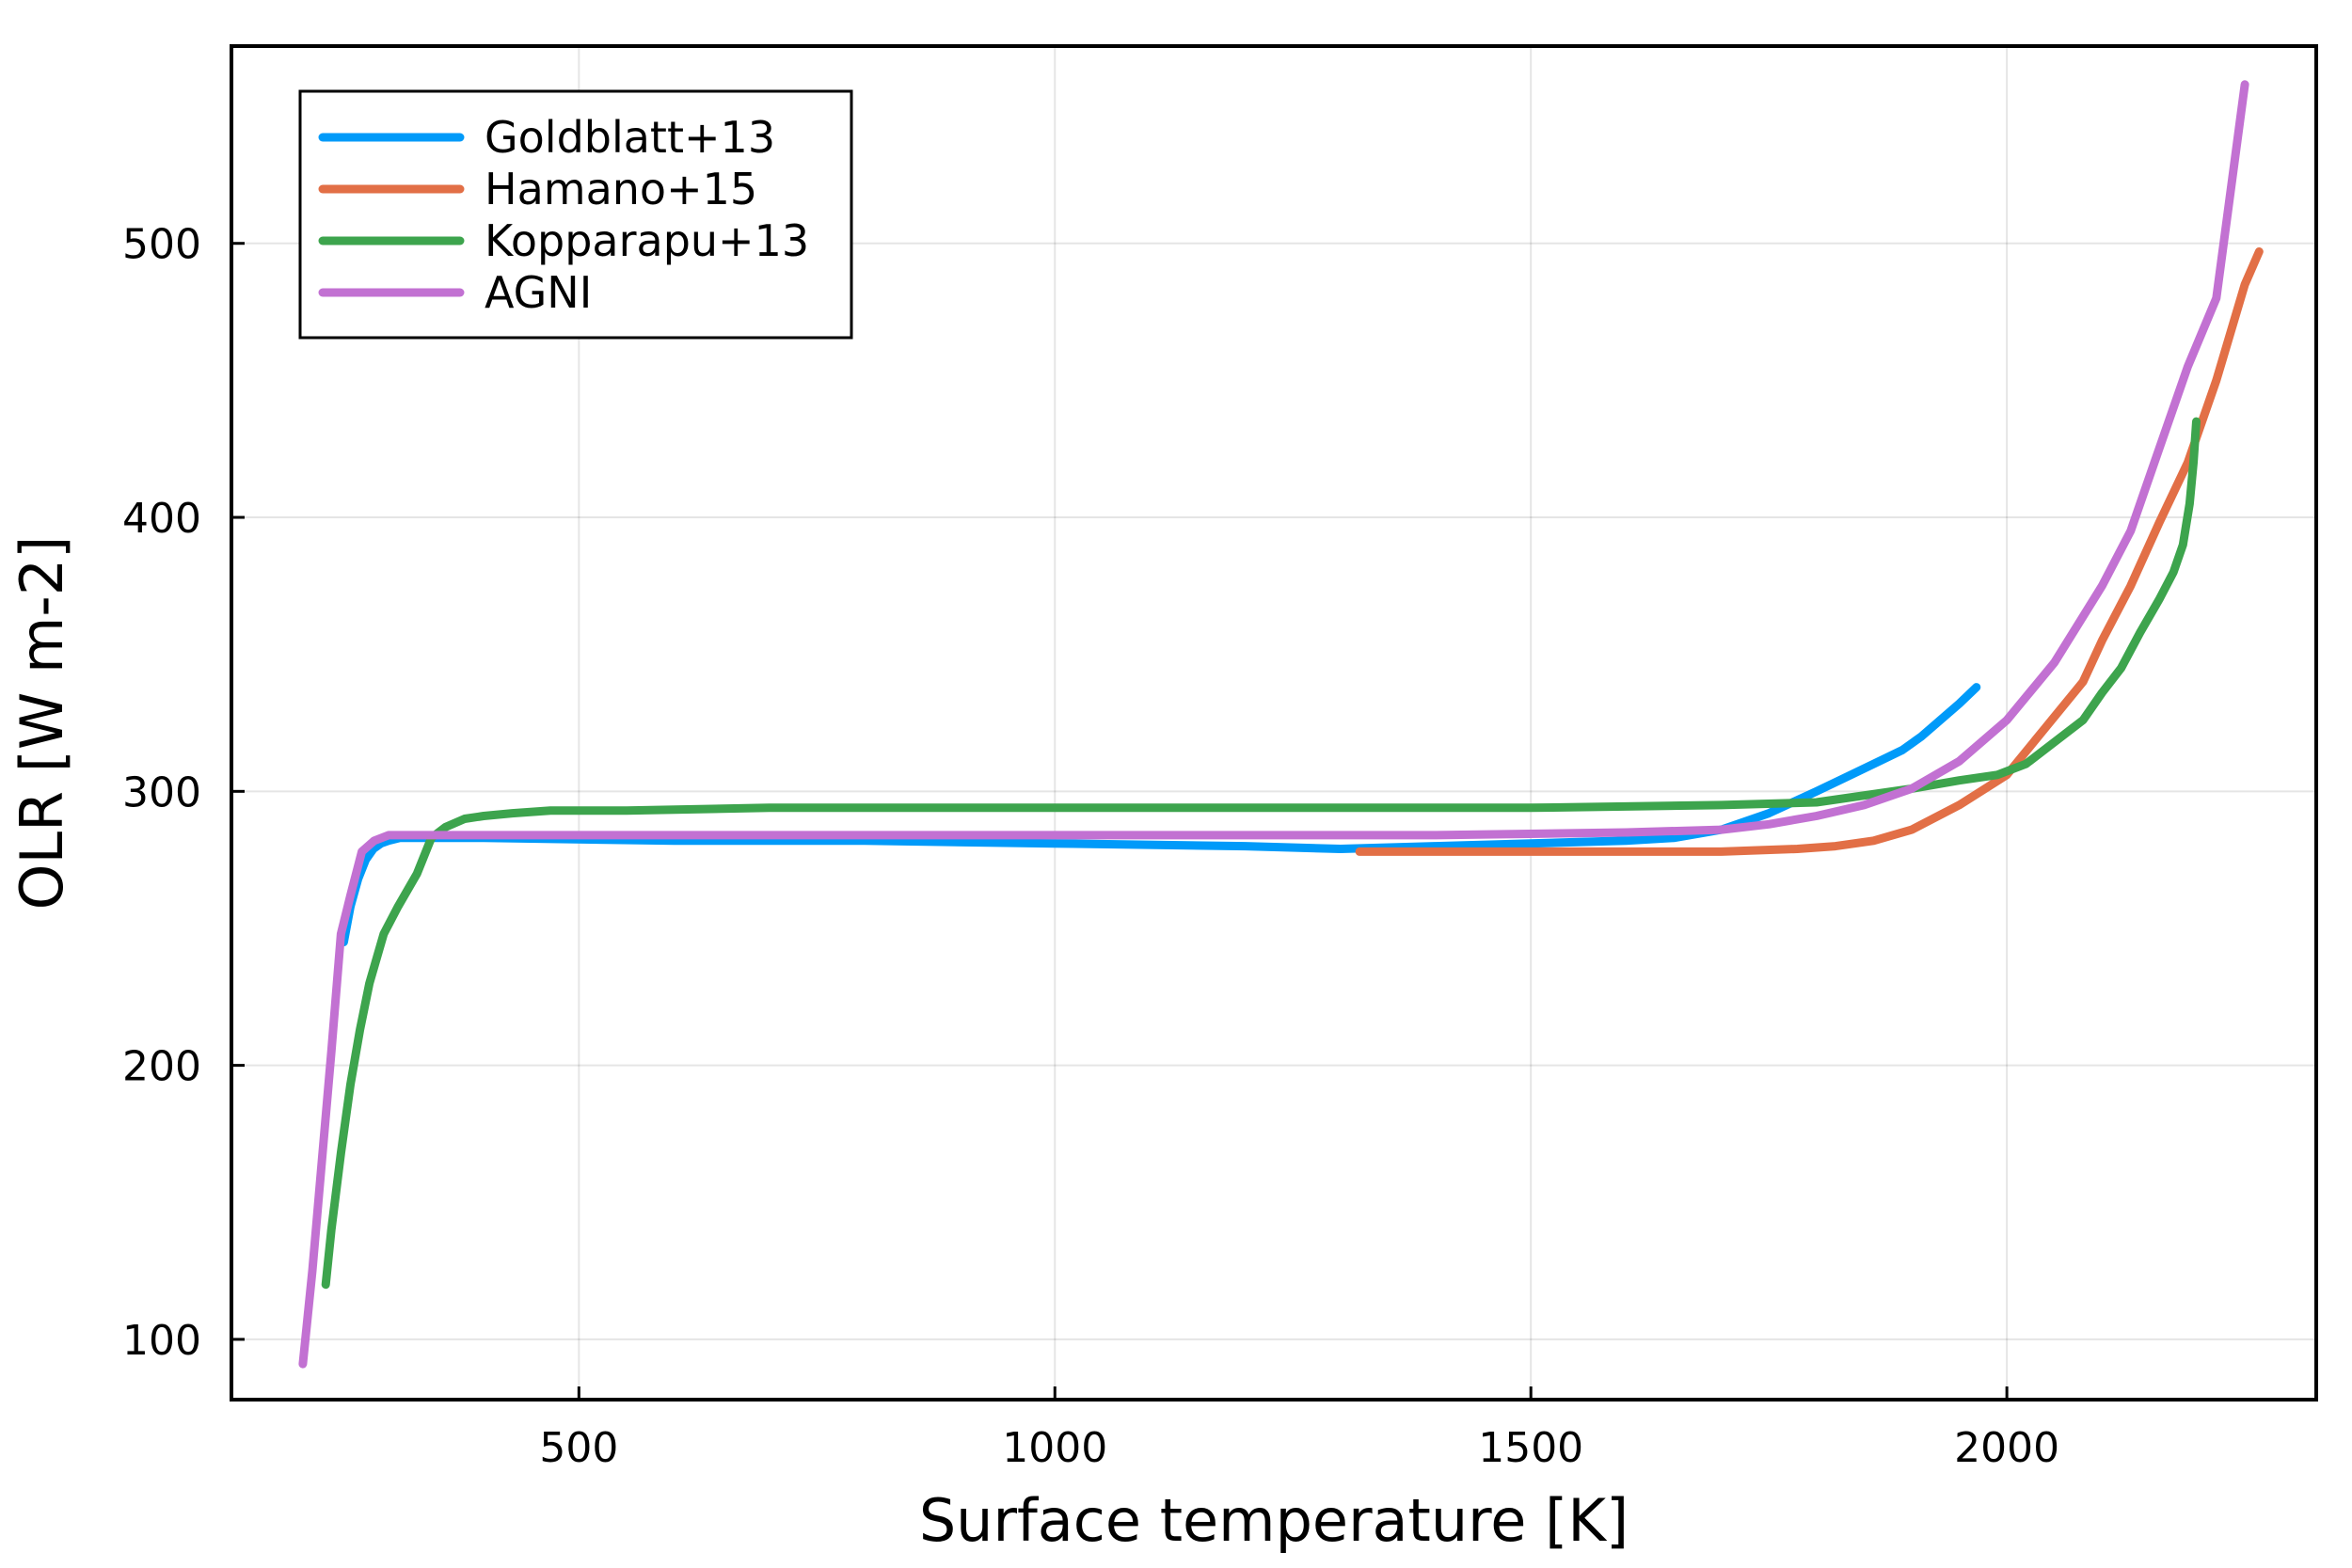  Describe the element at coordinates (647, 241) in the screenshot. I see `legend-label: Kopparapu+13` at that location.